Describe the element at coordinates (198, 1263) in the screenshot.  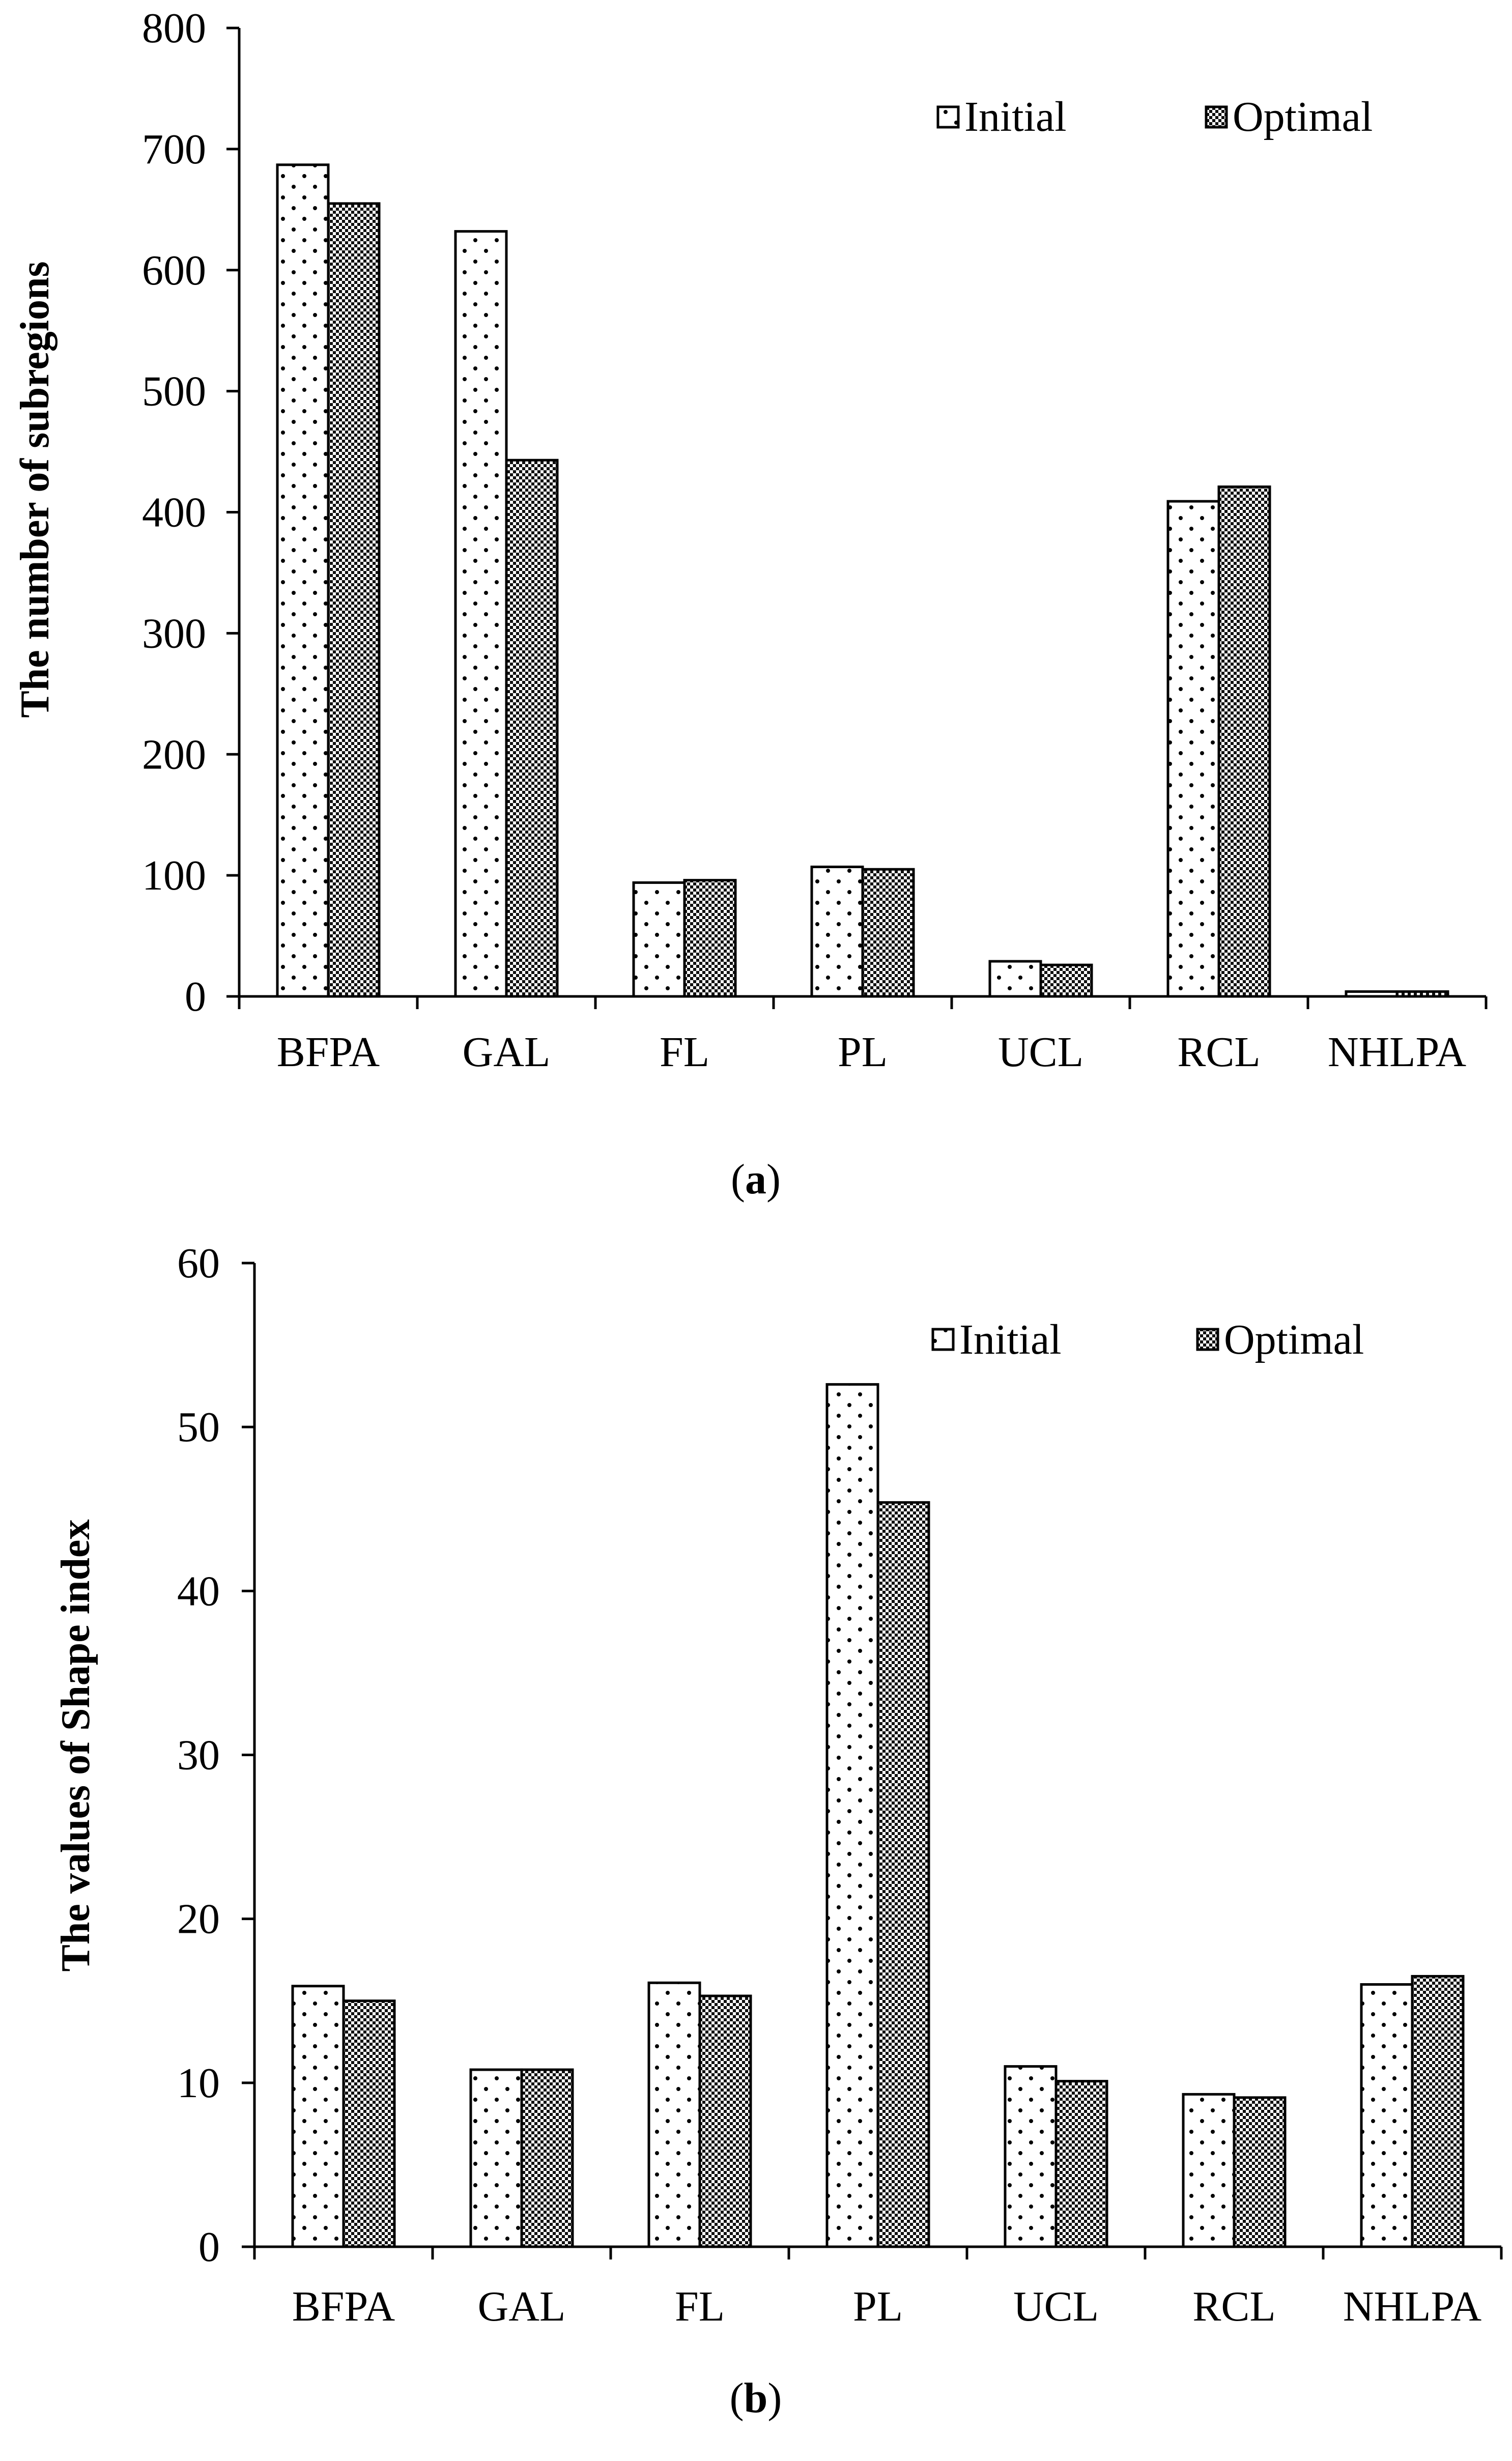
I see `y-tick-label: 60` at that location.